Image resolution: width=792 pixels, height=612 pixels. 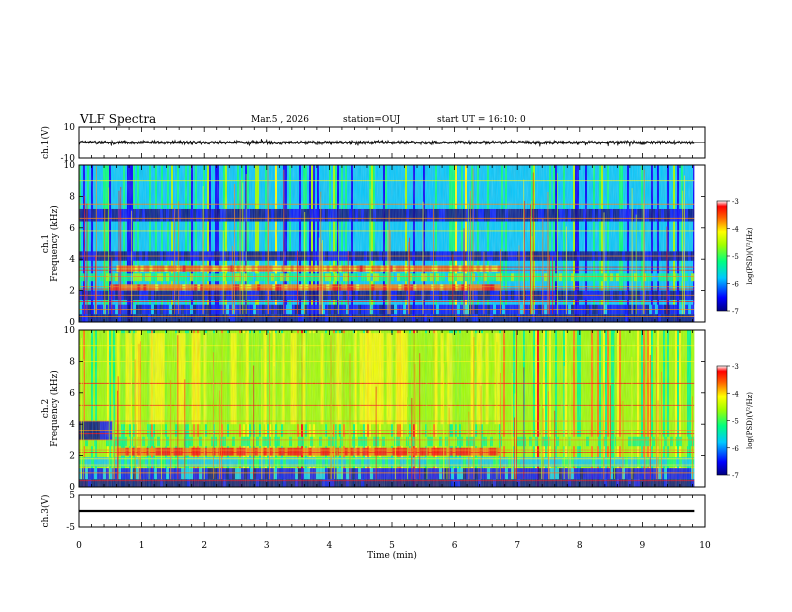 I want to click on ch1-colorbar-tick-label: -5, so click(x=735, y=257).